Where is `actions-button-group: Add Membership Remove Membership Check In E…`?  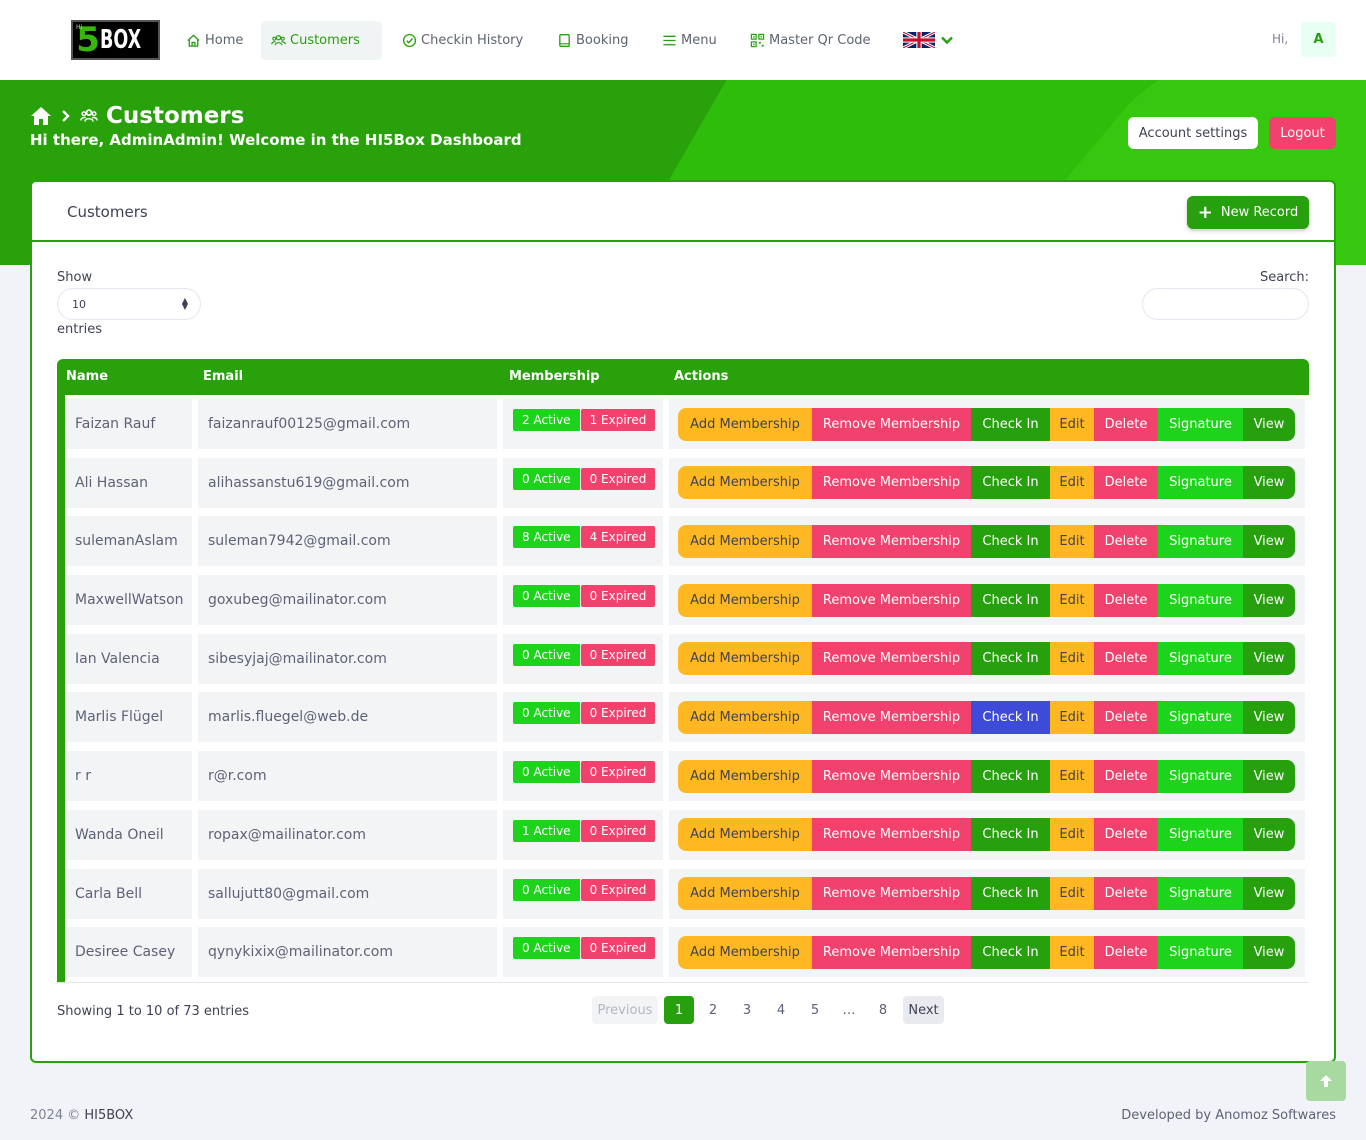 actions-button-group: Add Membership Remove Membership Check In E… is located at coordinates (986, 424).